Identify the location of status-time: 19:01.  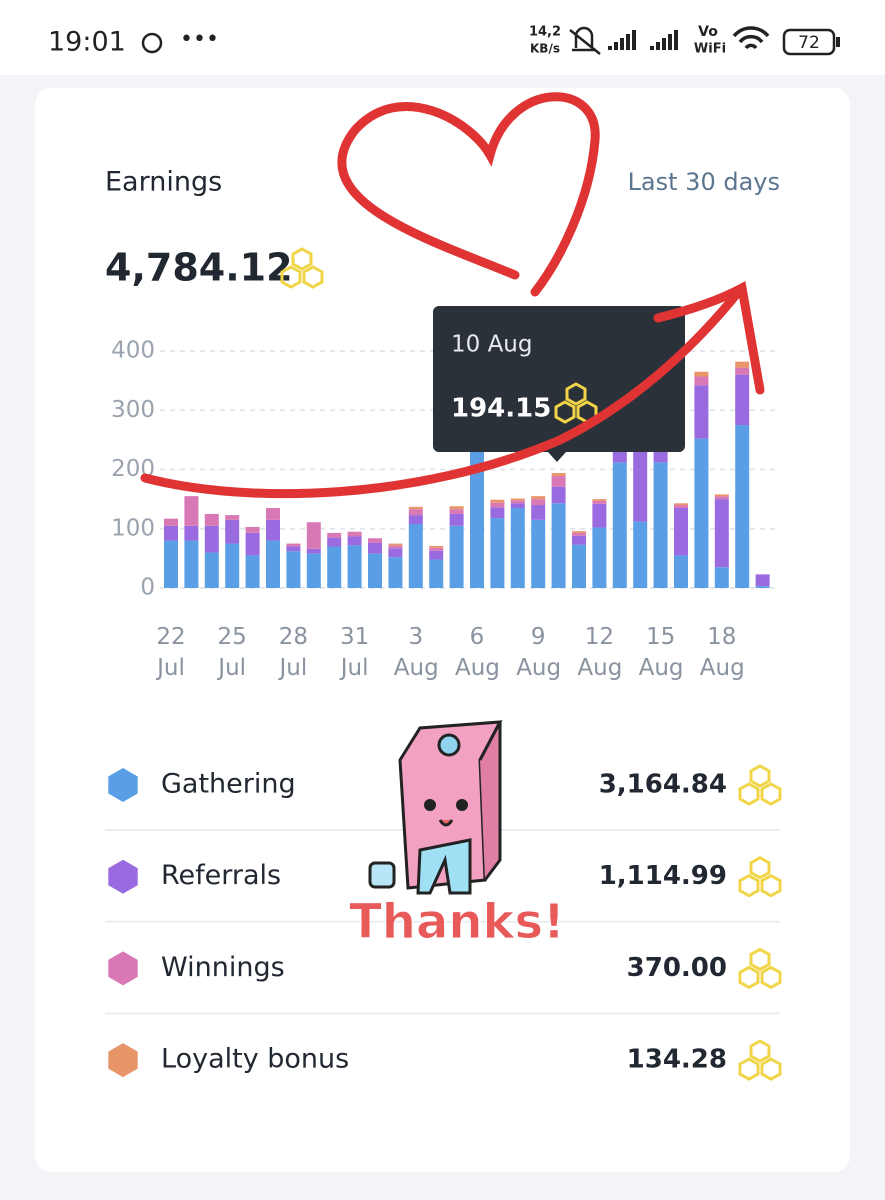
(87, 42).